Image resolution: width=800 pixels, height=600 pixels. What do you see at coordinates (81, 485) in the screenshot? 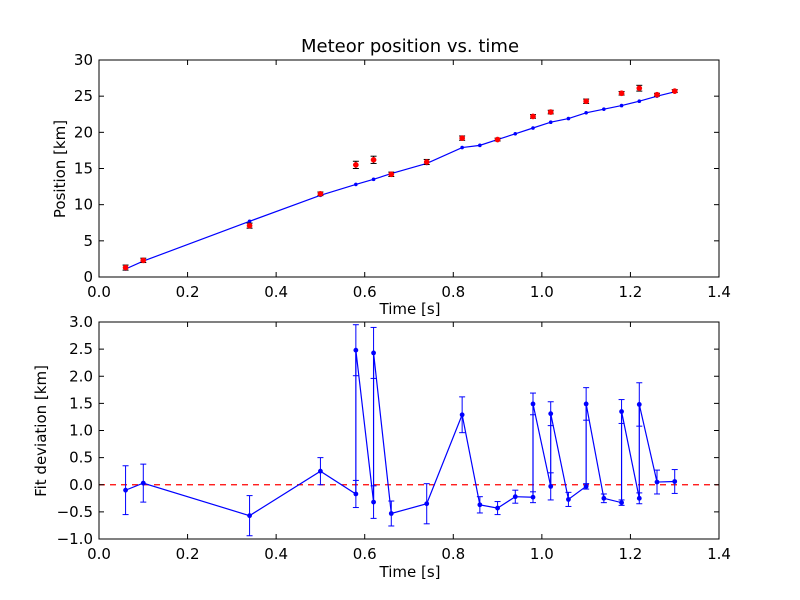
I see `deviation-y-tick-label: 0.0` at bounding box center [81, 485].